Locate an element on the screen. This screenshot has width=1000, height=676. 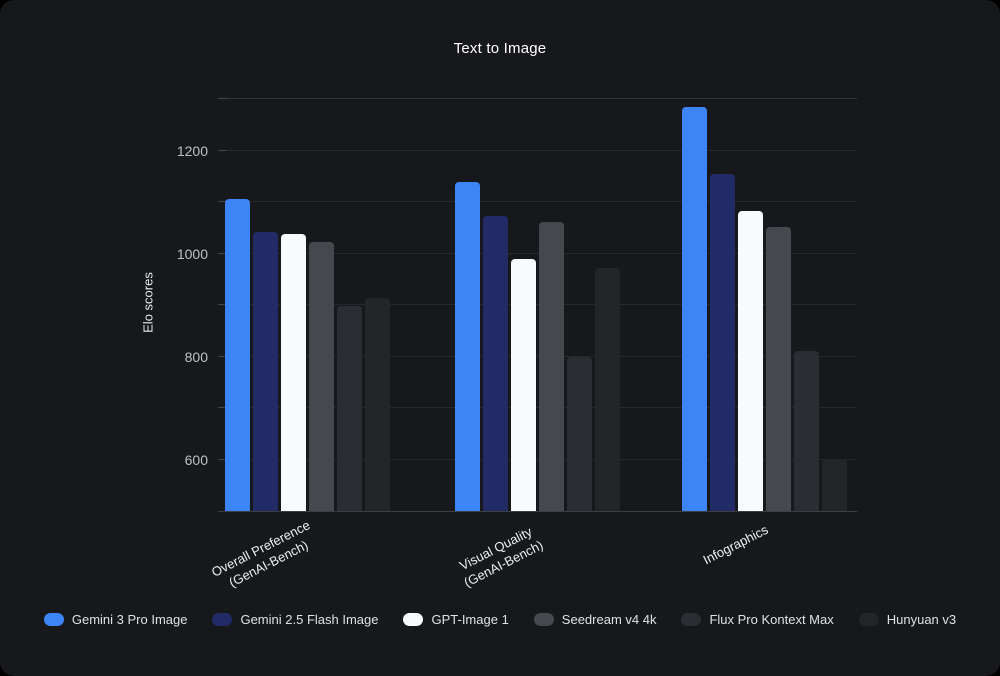
legend-item-5: Flux Pro Kontext Max is located at coordinates (757, 619).